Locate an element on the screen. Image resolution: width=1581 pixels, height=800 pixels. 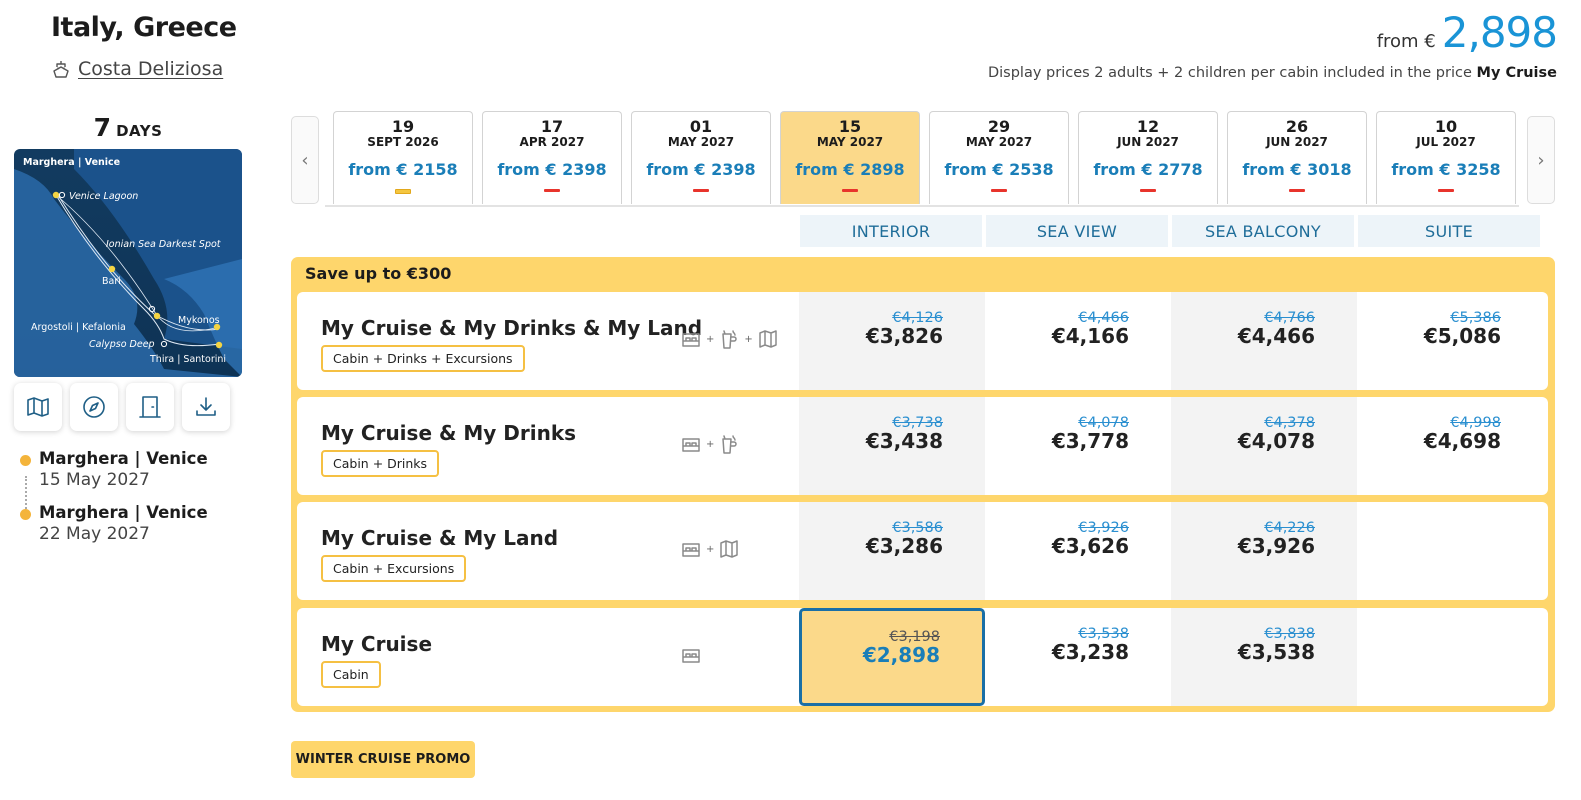
map-label-argostoli: Argostoli | Kefalonia is located at coordinates (78, 327).